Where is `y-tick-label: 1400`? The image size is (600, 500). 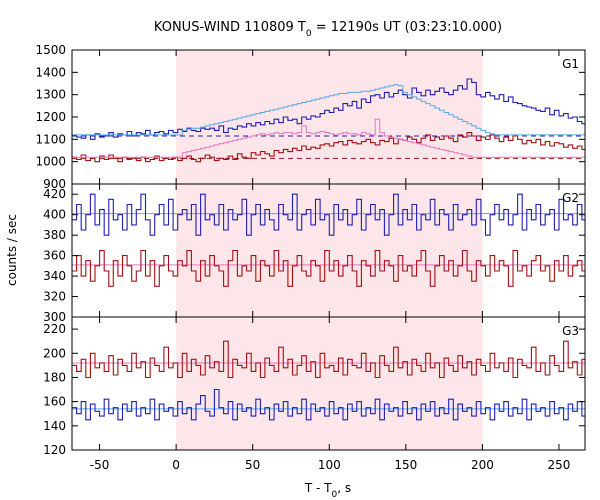
y-tick-label: 1400 is located at coordinates (50, 72).